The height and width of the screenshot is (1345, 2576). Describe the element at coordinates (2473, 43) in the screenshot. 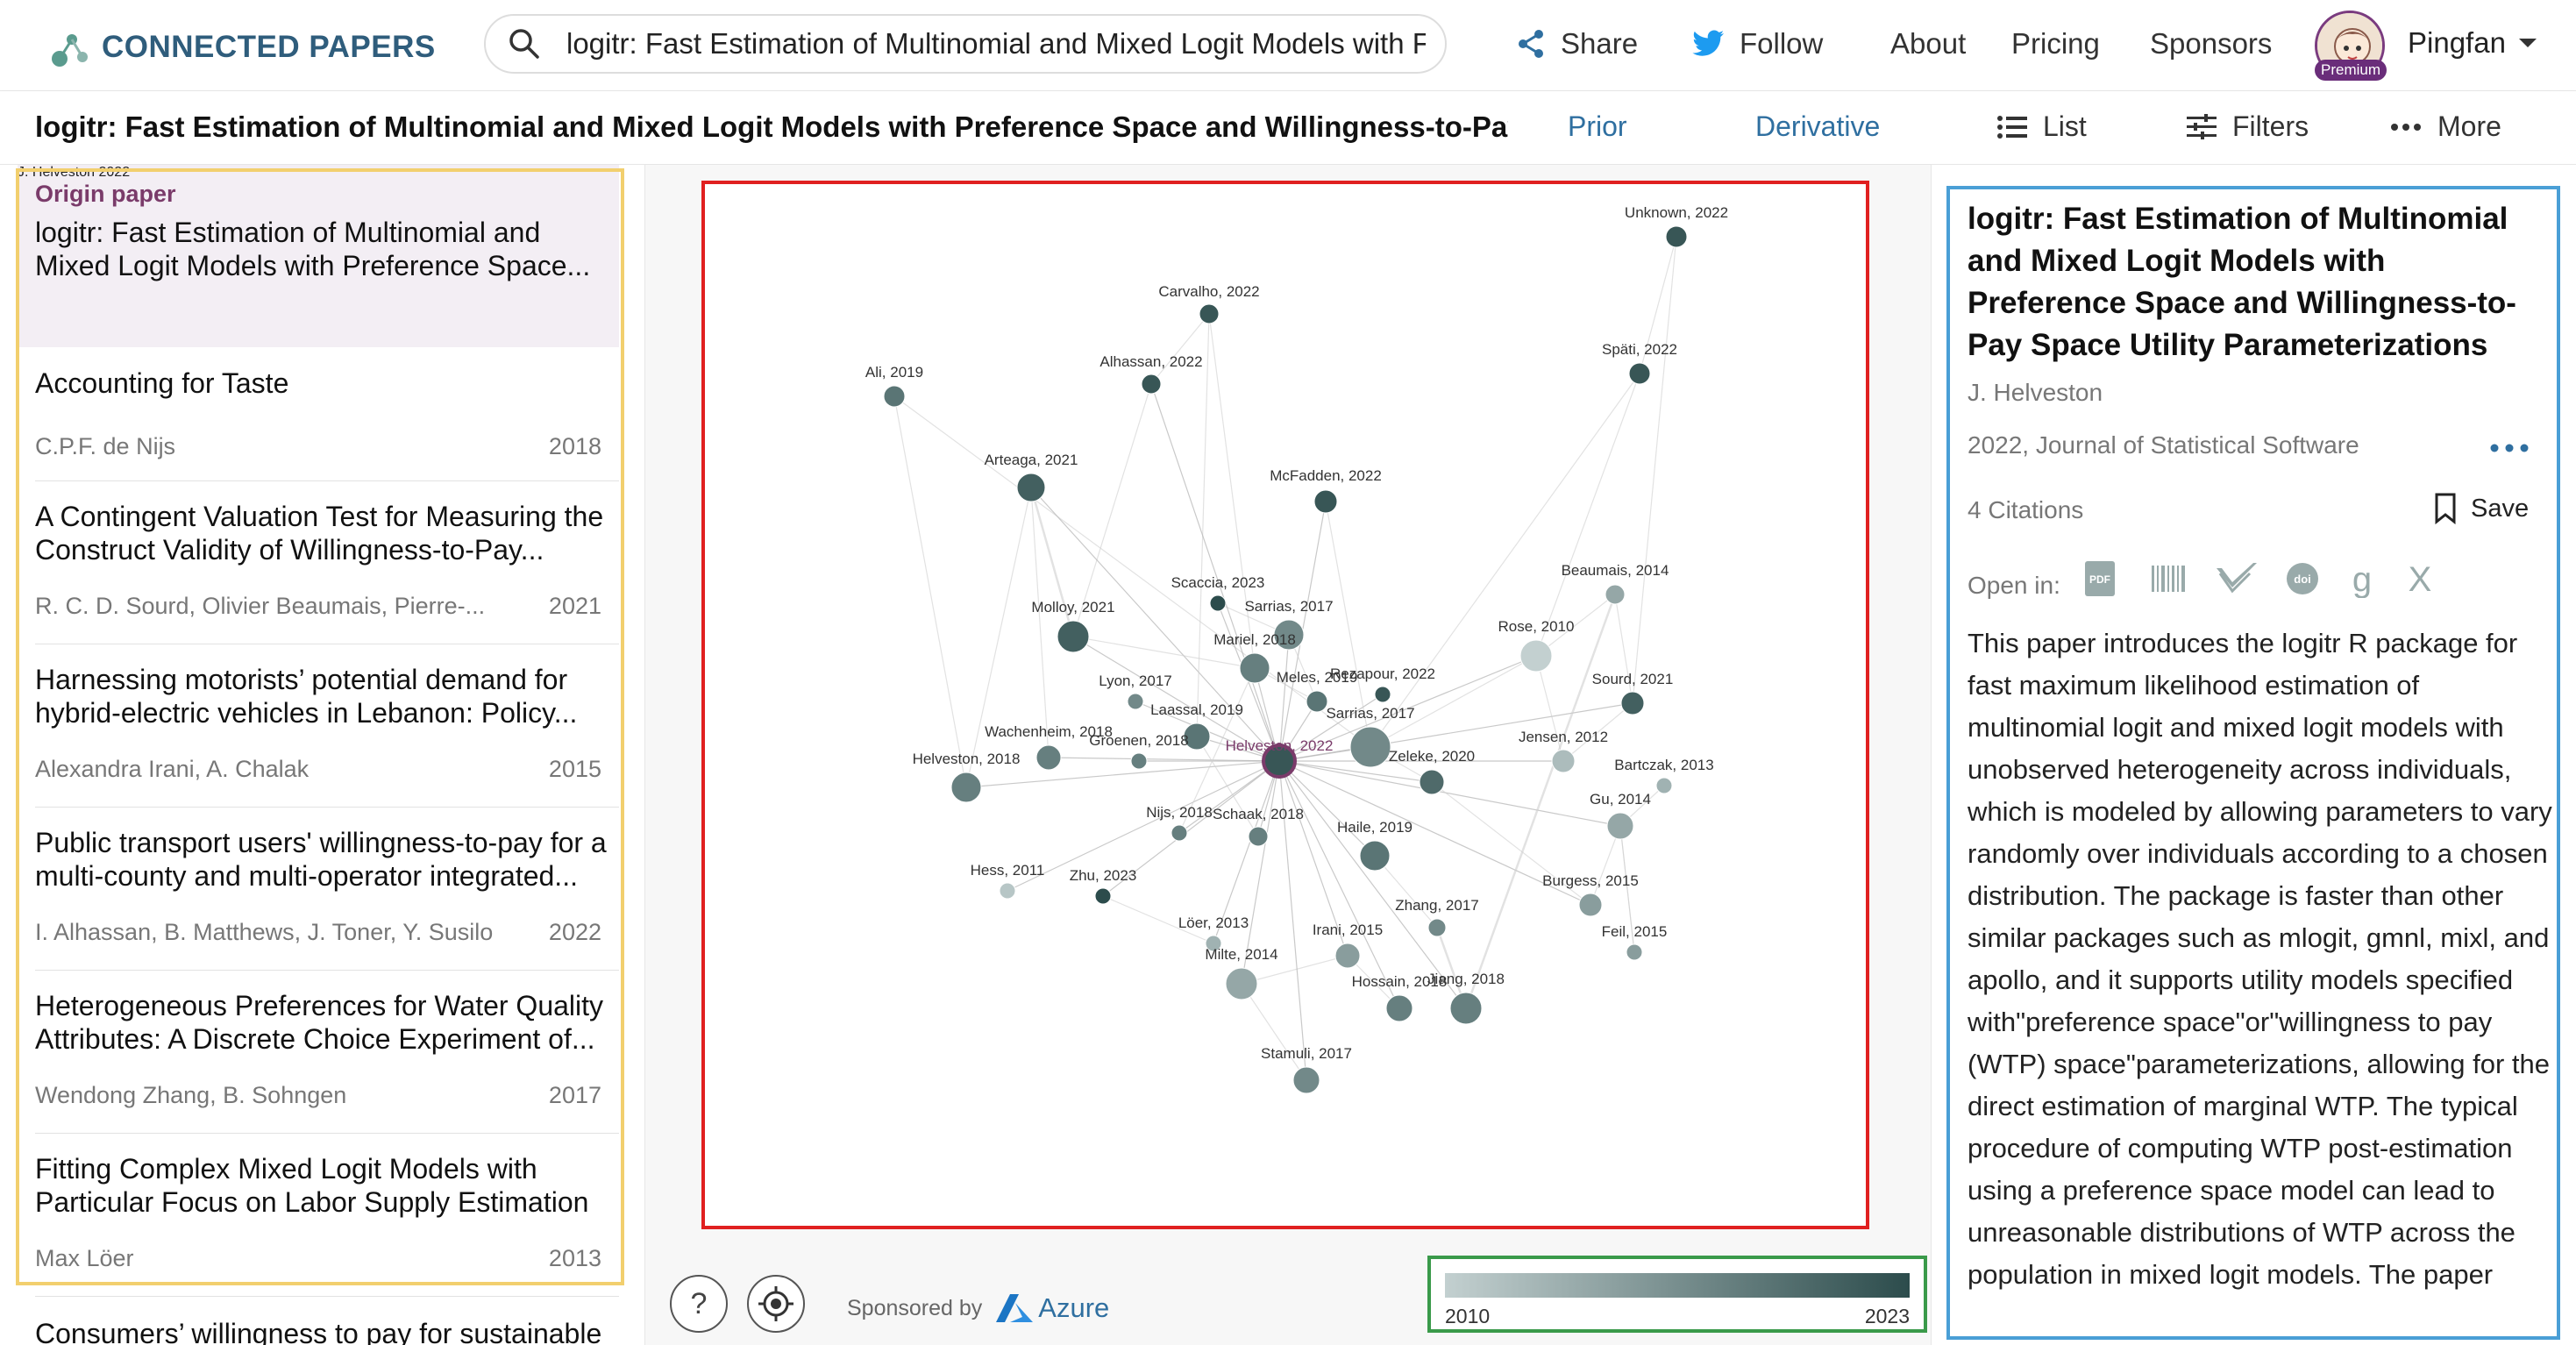

I see `user-menu: Pingfan` at that location.